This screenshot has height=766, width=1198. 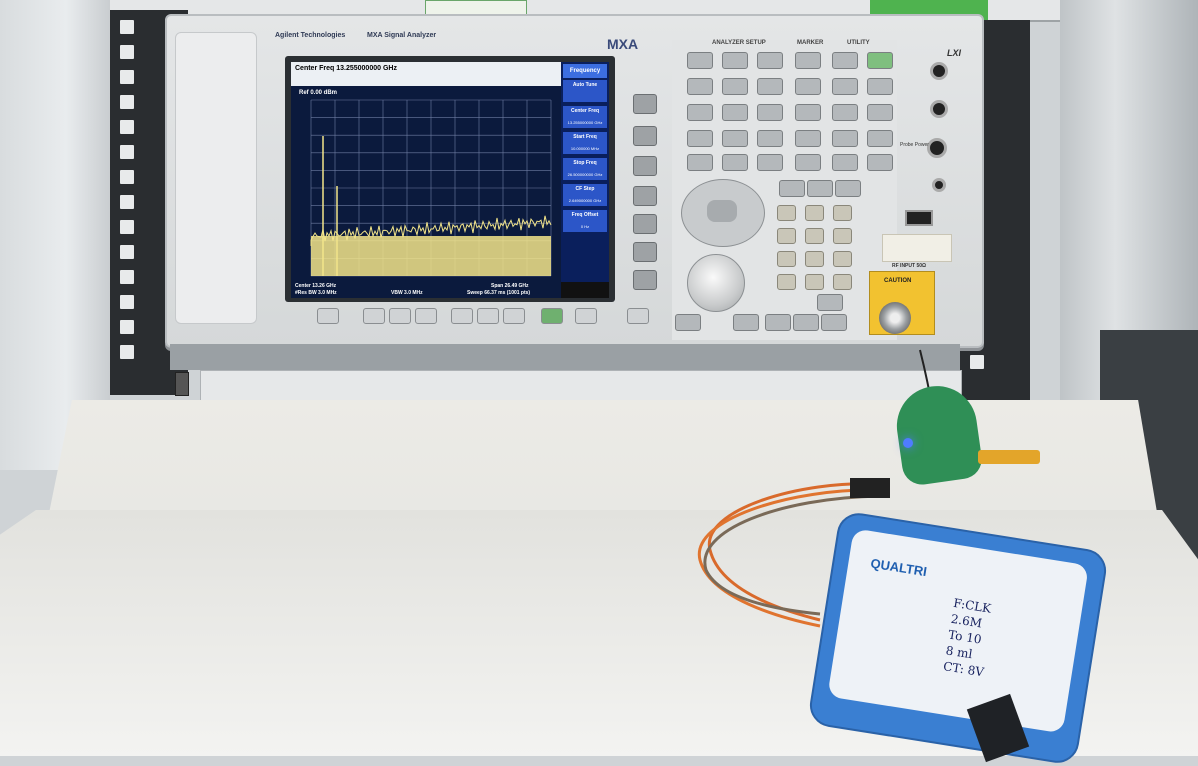 I want to click on sweep-key, so click(x=770, y=162).